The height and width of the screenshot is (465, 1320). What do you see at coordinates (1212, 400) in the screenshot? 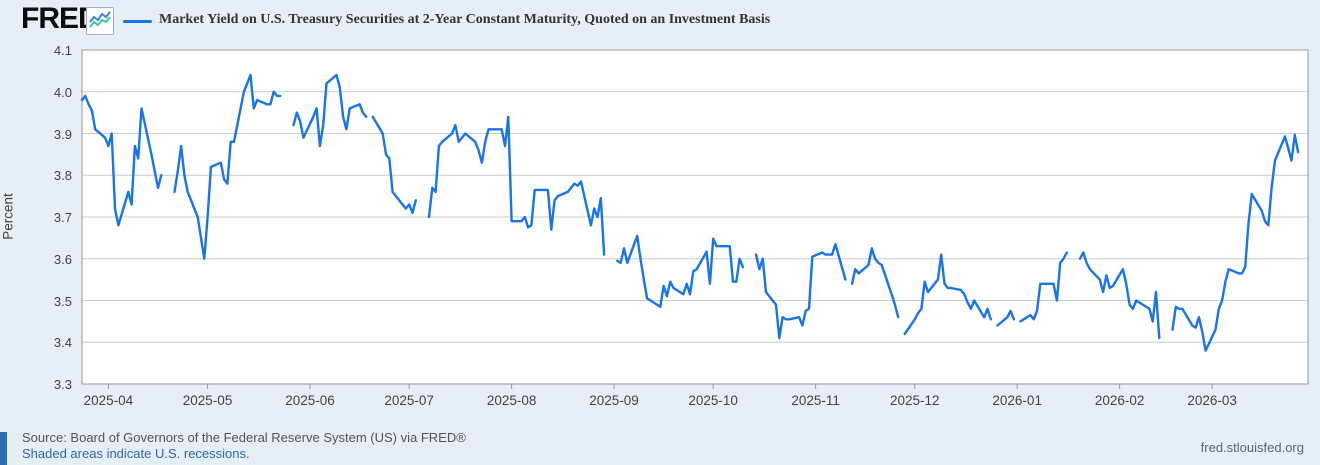
I see `x-tick-label: 2026-03` at bounding box center [1212, 400].